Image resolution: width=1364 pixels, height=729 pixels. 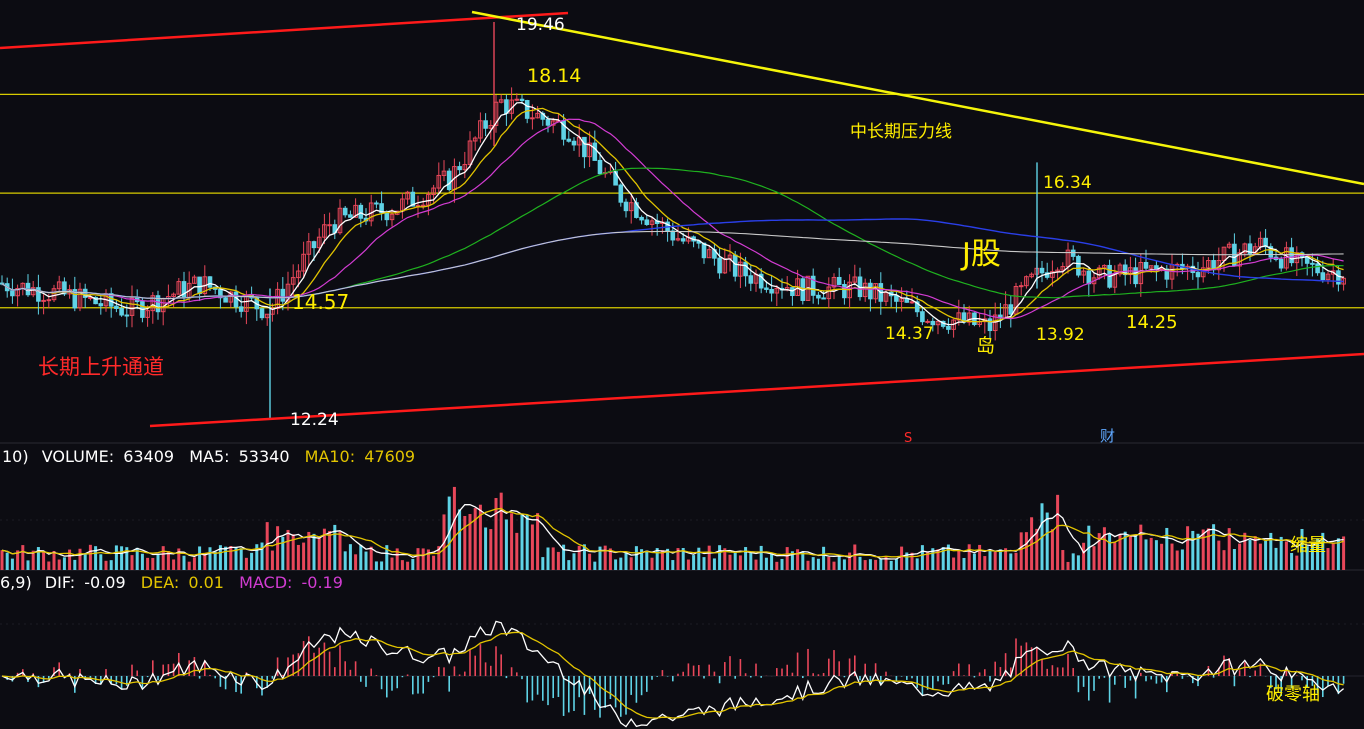 I want to click on j-stock-annotation: J股, so click(x=980, y=254).